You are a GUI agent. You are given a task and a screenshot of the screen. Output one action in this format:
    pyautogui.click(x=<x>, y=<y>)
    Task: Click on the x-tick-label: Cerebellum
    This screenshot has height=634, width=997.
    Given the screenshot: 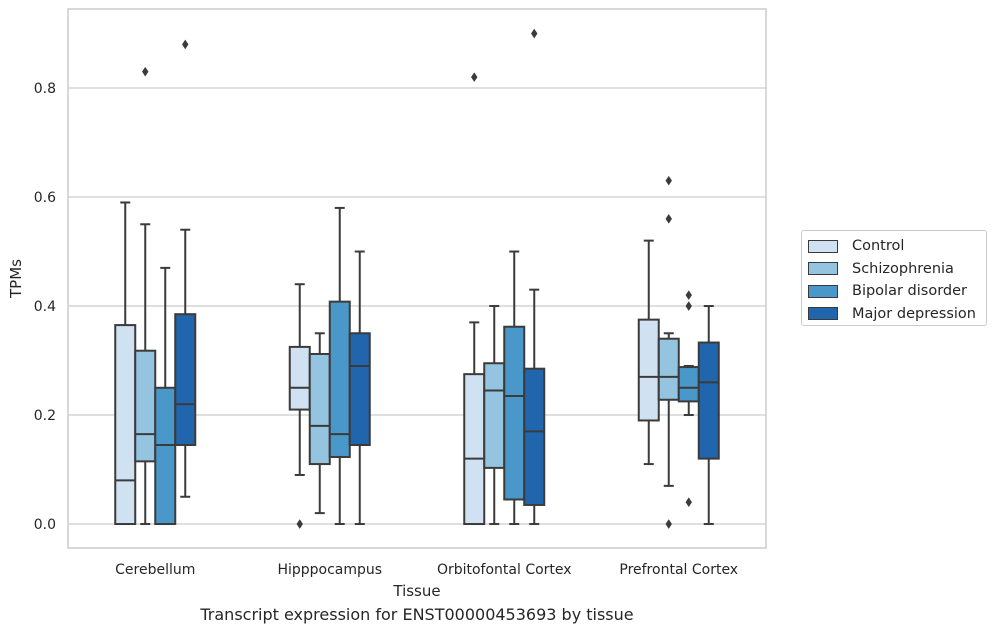 What is the action you would take?
    pyautogui.click(x=155, y=570)
    